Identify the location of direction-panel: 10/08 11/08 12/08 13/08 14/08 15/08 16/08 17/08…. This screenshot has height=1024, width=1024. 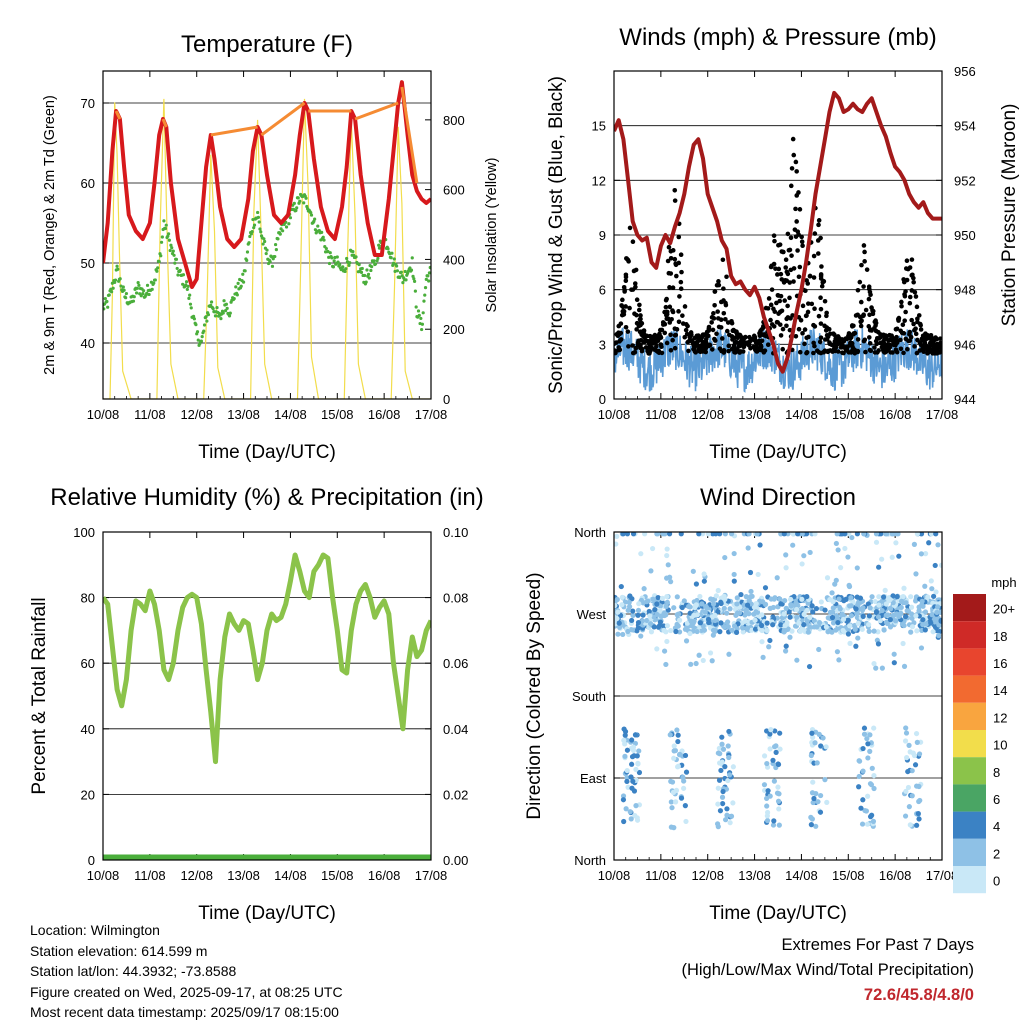
(765, 704).